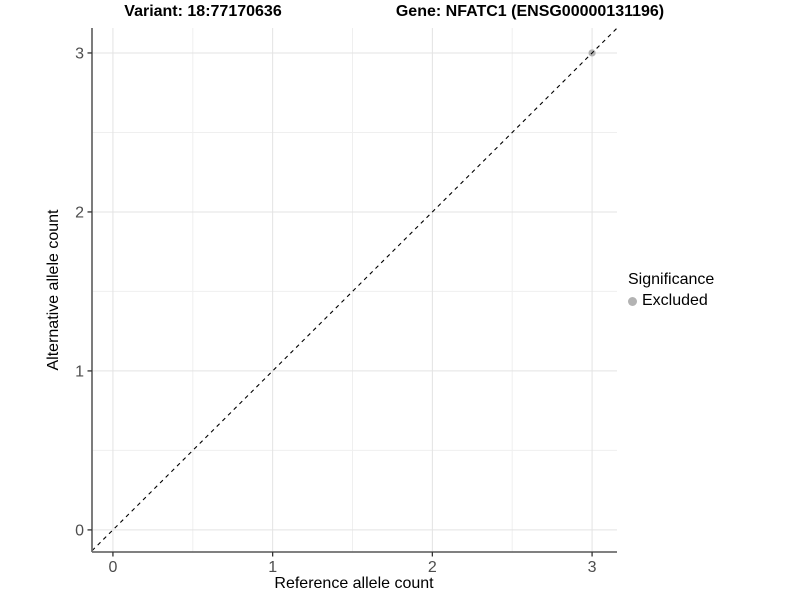 The height and width of the screenshot is (600, 800). I want to click on x-tick-label: 1, so click(272, 567).